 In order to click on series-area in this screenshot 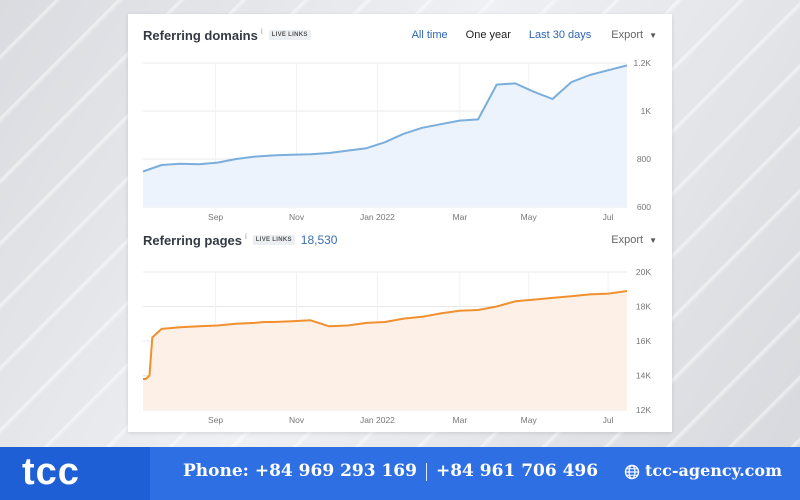, I will do `click(385, 350)`.